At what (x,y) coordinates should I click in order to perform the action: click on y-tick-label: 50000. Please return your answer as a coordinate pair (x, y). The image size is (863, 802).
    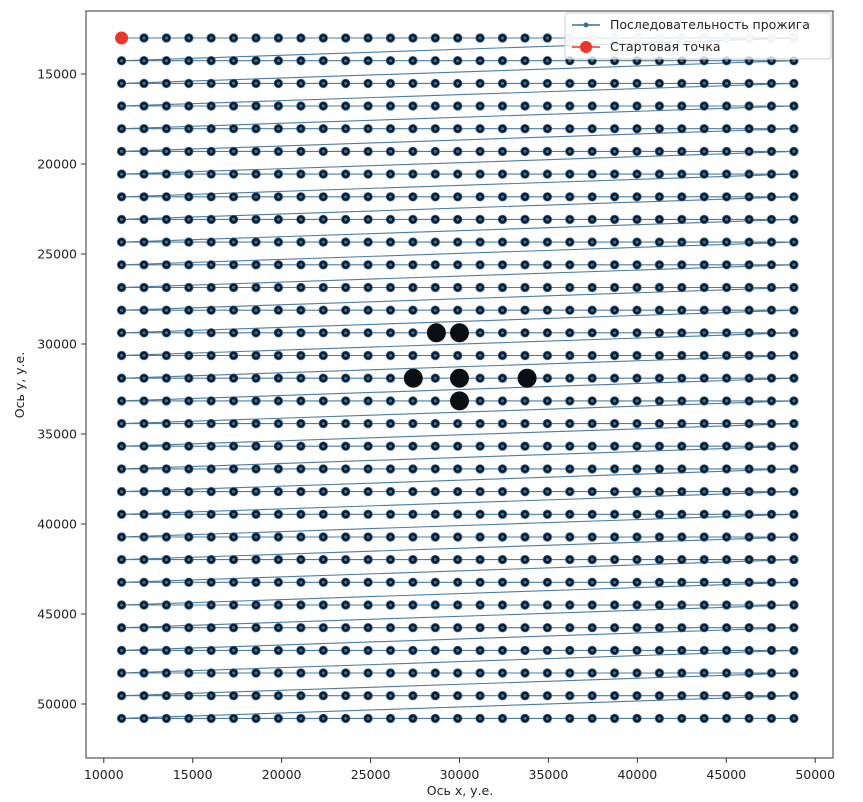
    Looking at the image, I should click on (57, 704).